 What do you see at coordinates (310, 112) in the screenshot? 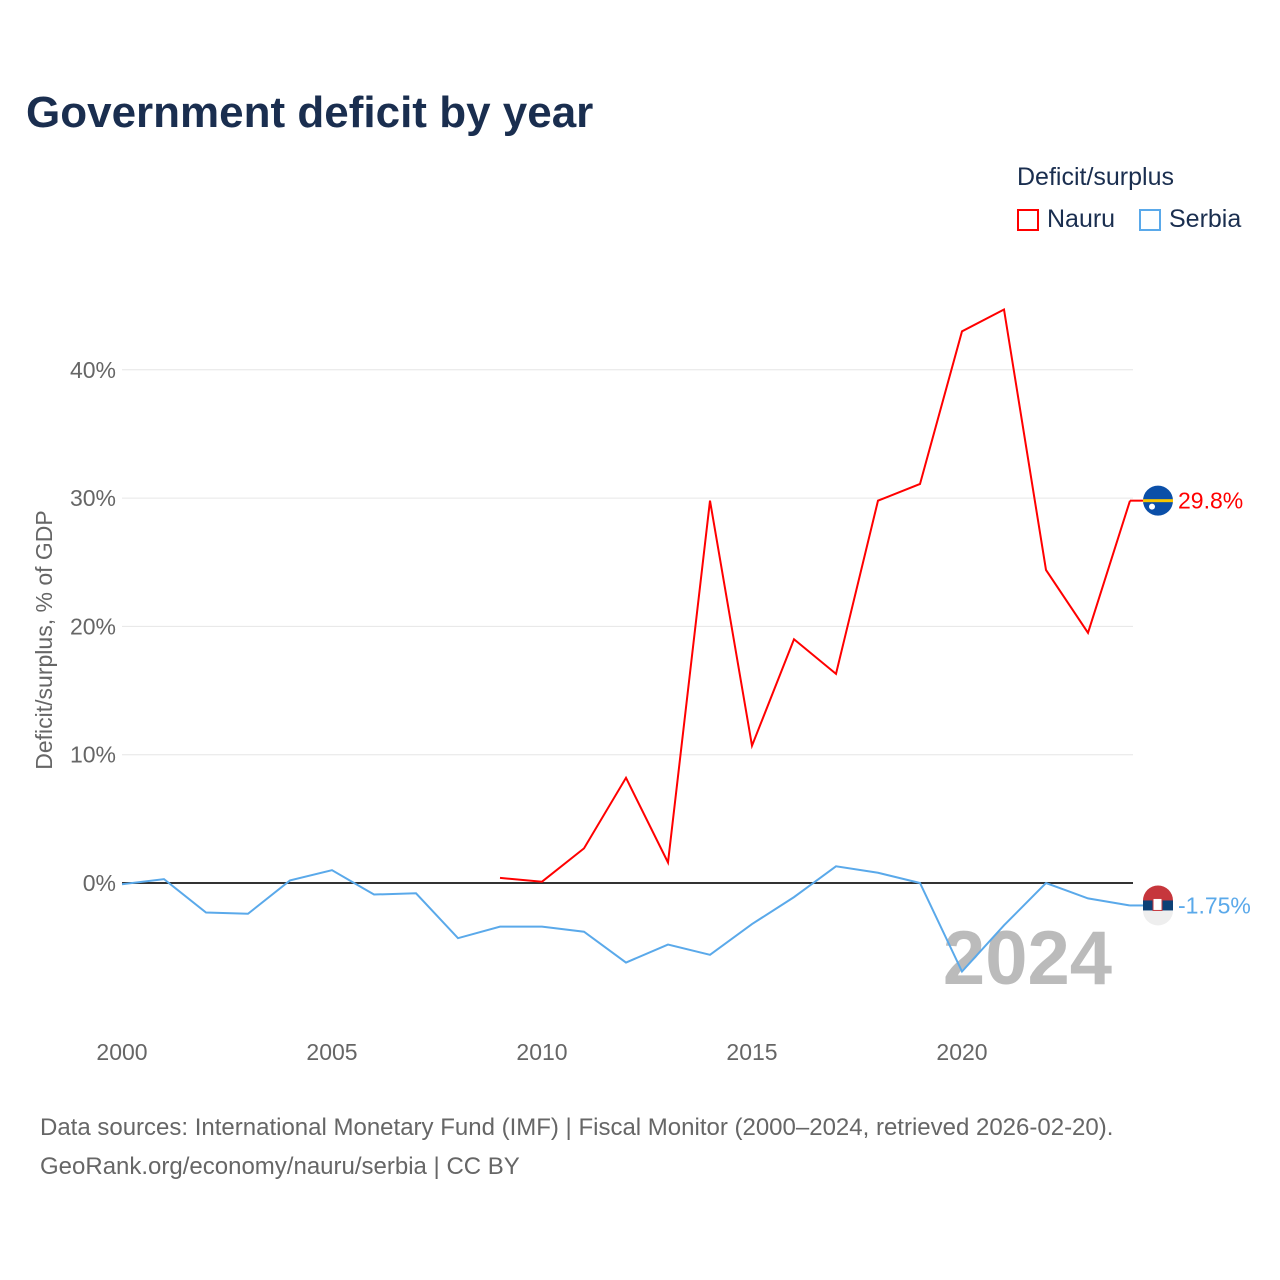
I see `chart-title: Government deficit by year` at bounding box center [310, 112].